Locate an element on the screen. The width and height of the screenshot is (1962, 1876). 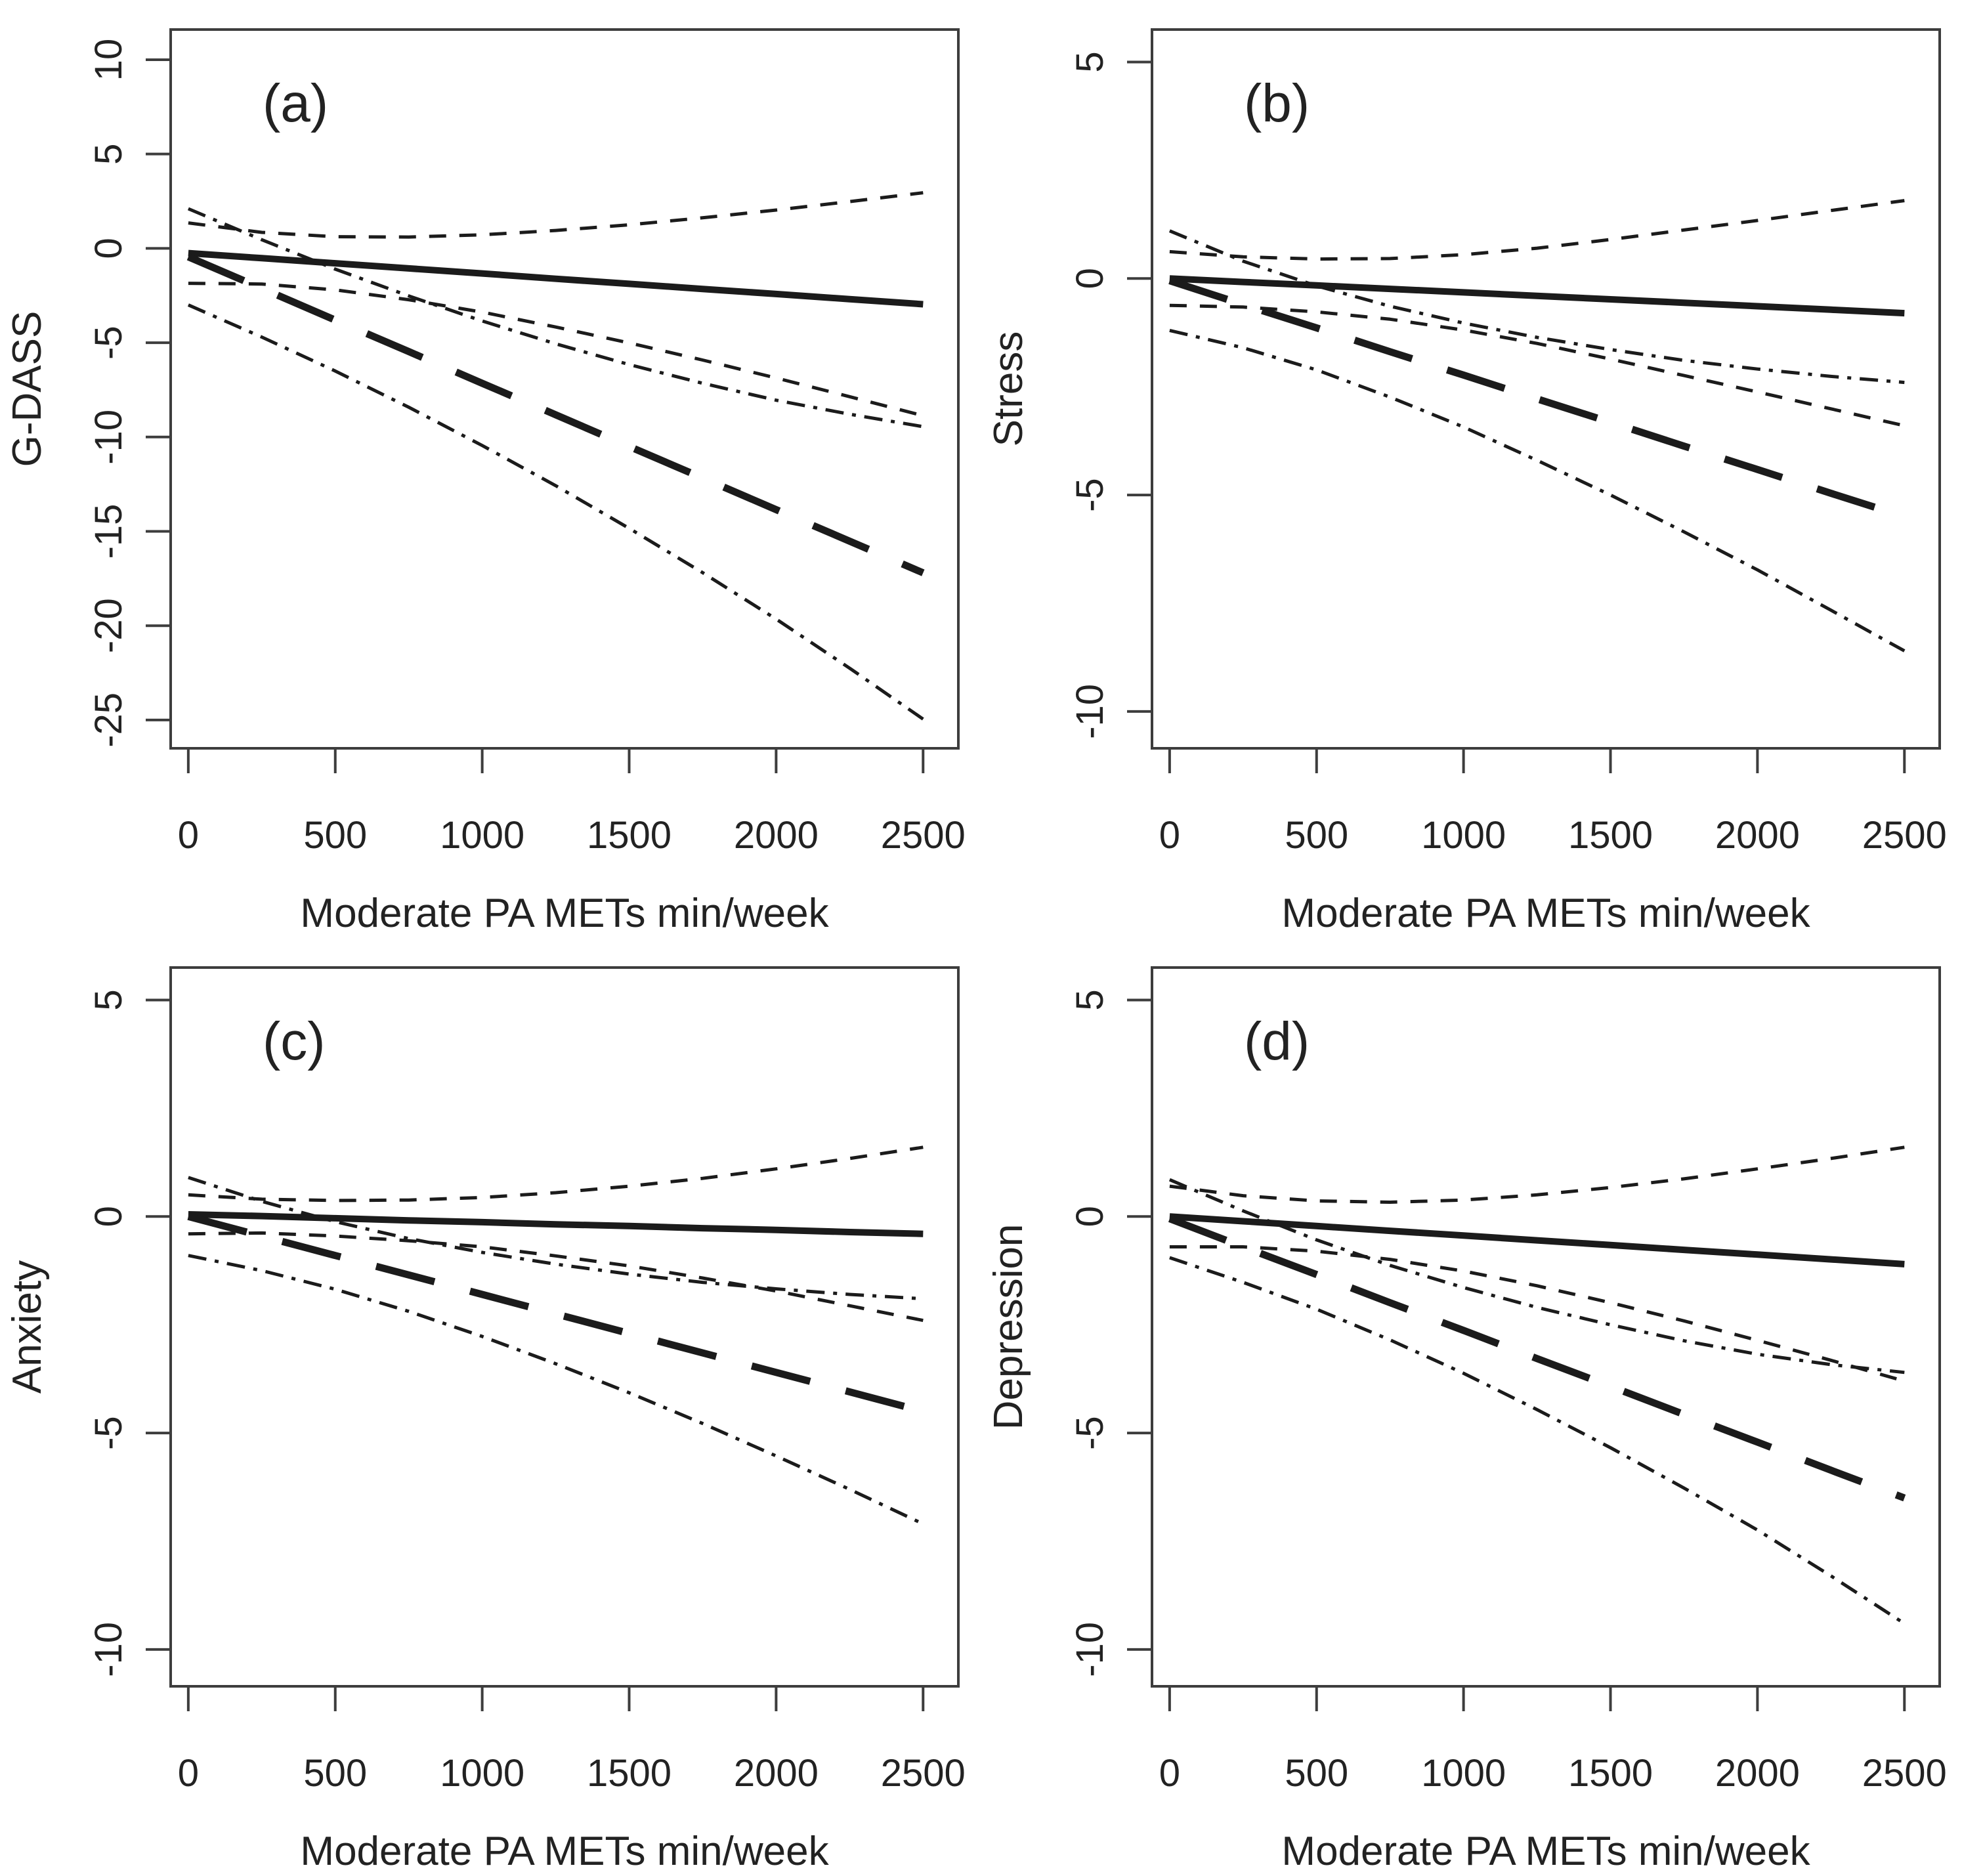
y-tick-label--20: -20 is located at coordinates (108, 625).